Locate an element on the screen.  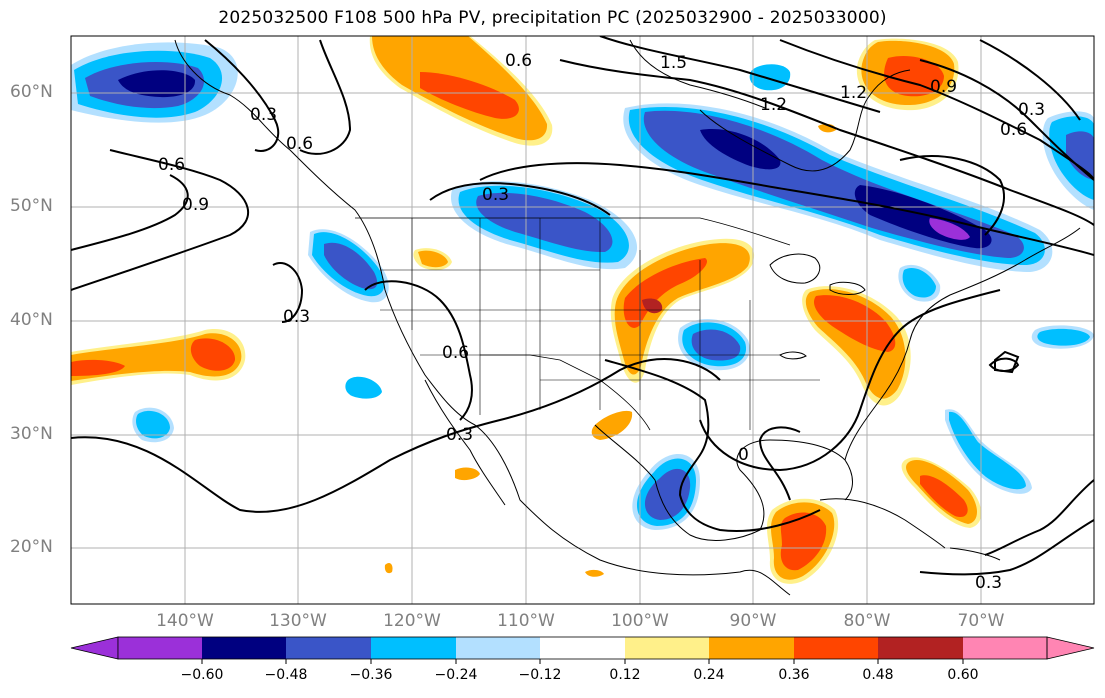
lon-label: 130°W is located at coordinates (298, 621).